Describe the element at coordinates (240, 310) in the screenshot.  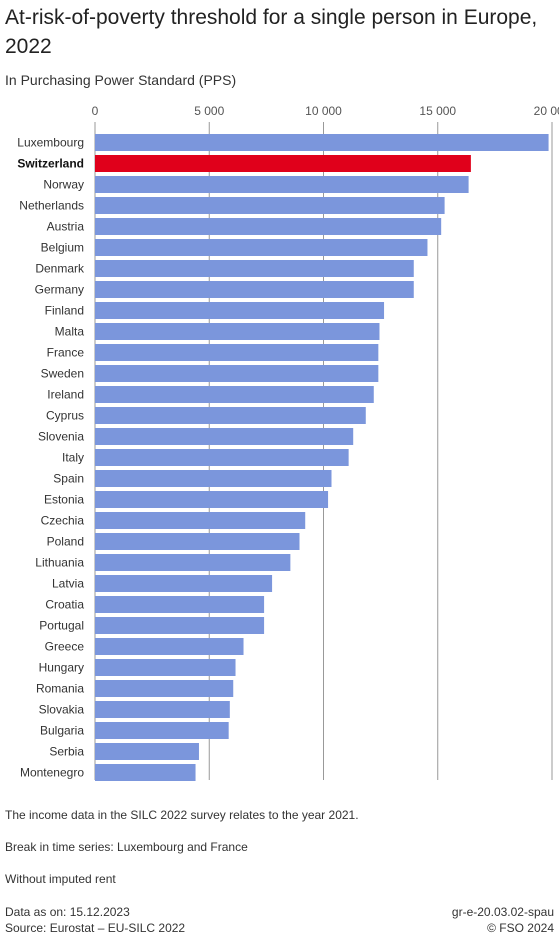
I see `bar-finland` at that location.